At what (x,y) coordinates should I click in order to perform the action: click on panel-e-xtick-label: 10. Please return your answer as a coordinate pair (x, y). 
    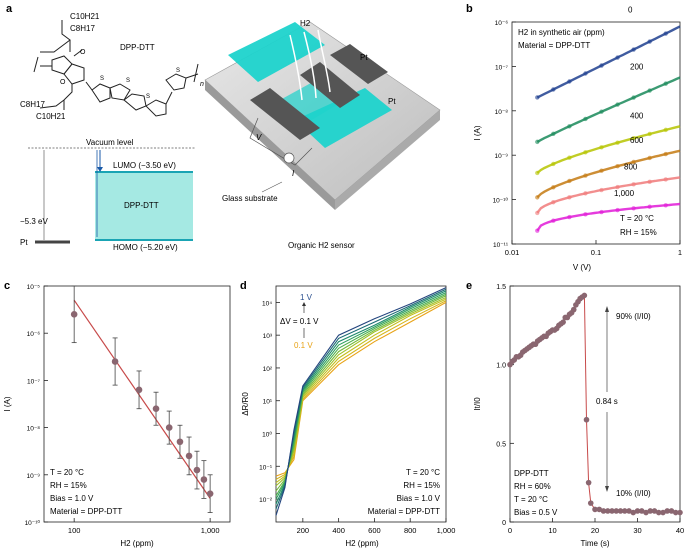
    Looking at the image, I should click on (552, 530).